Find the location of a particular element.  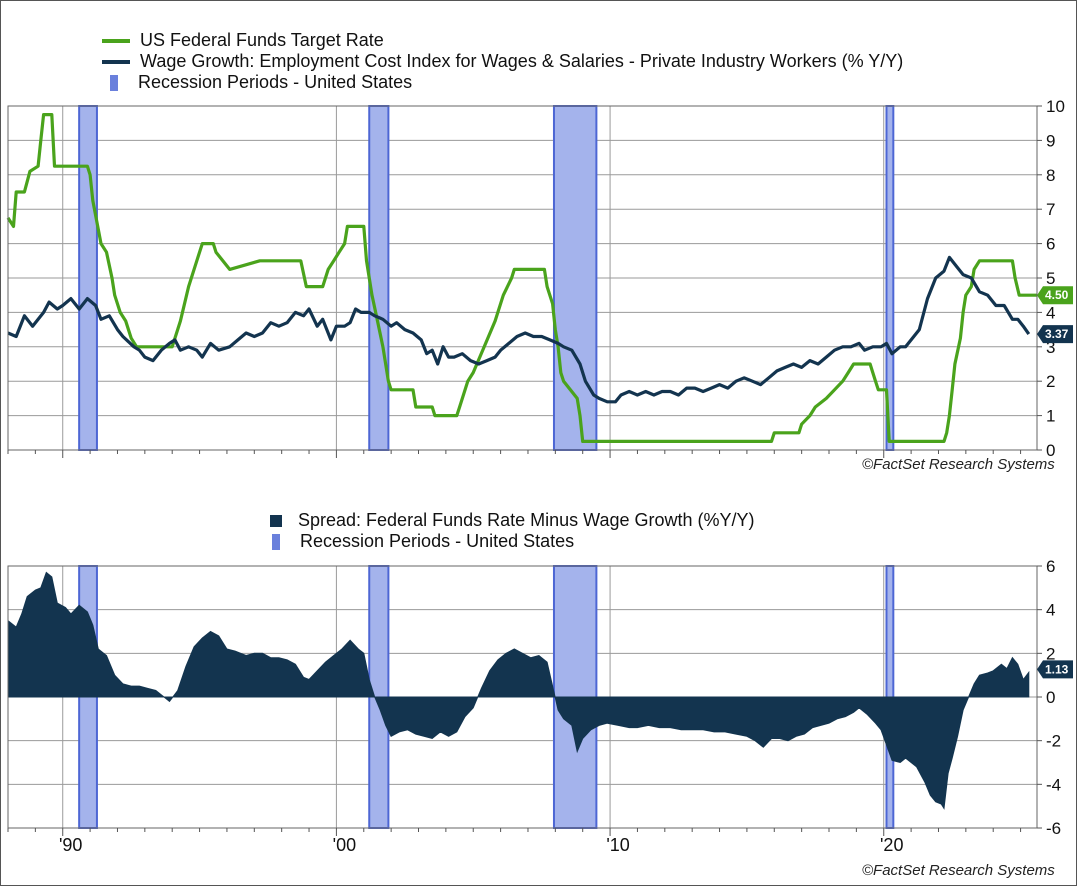

y-tick-label: -2 is located at coordinates (1053, 741).